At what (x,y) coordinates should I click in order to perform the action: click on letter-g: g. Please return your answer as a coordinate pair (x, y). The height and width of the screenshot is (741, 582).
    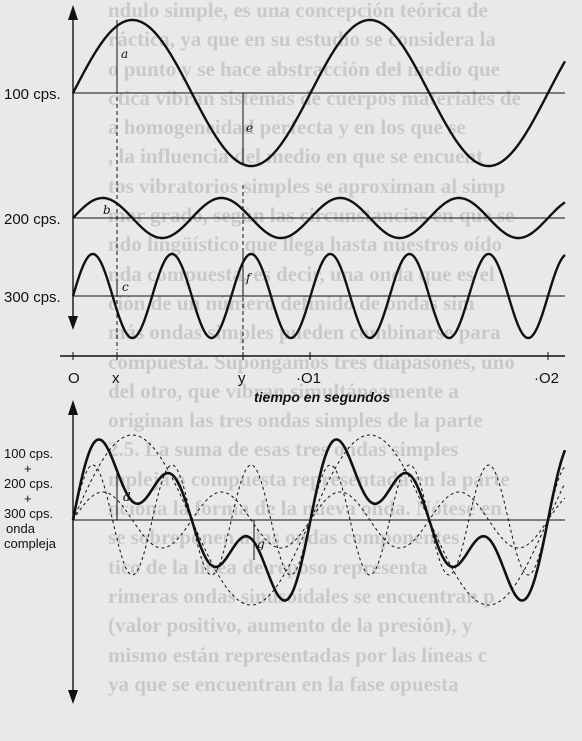
    Looking at the image, I should click on (261, 544).